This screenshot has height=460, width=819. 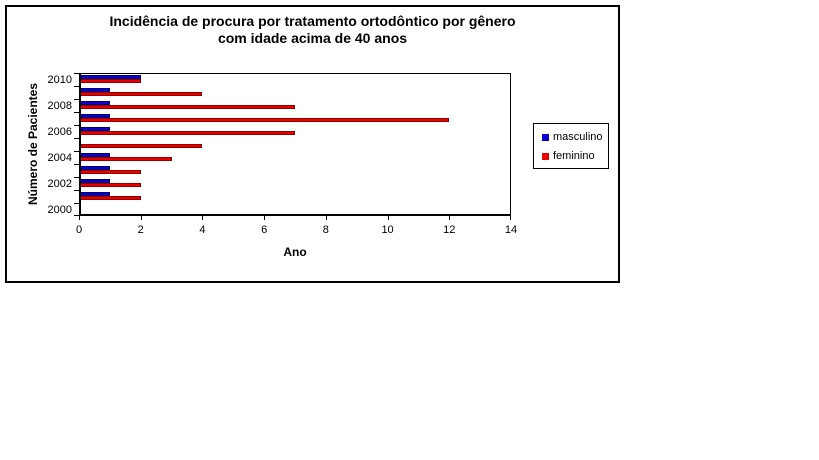 I want to click on legend-item-feminino: feminino, so click(x=575, y=156).